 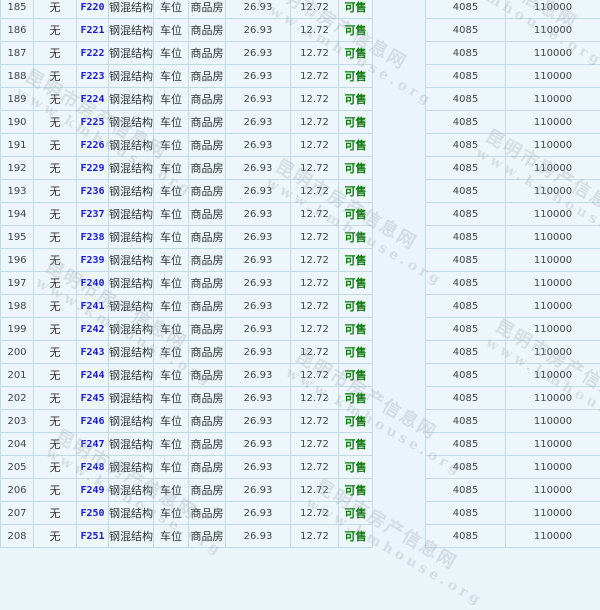 I want to click on row-number: 191, so click(x=17, y=145).